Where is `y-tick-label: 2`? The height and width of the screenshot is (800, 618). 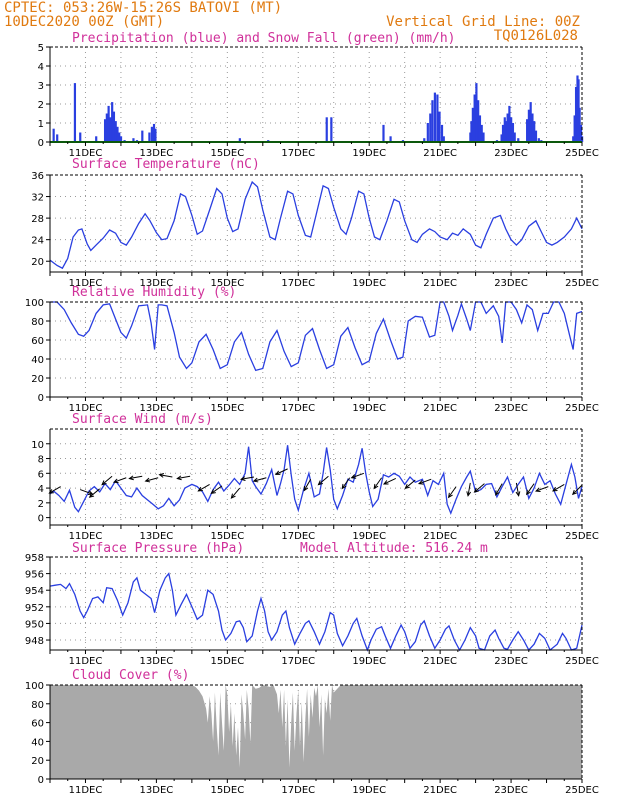
y-tick-label: 2 is located at coordinates (41, 504).